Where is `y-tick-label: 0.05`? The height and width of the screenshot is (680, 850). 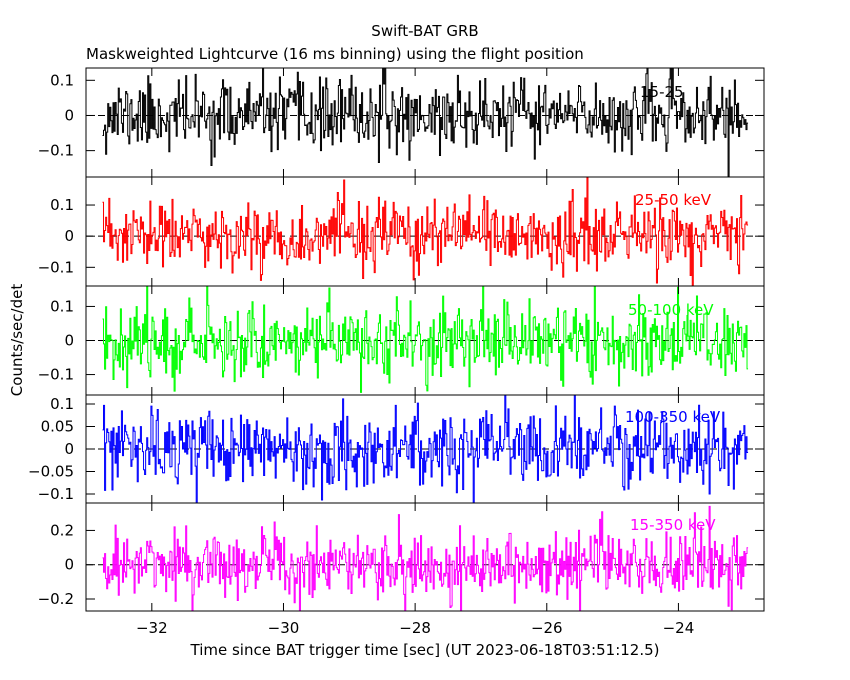
y-tick-label: 0.05 is located at coordinates (57, 427).